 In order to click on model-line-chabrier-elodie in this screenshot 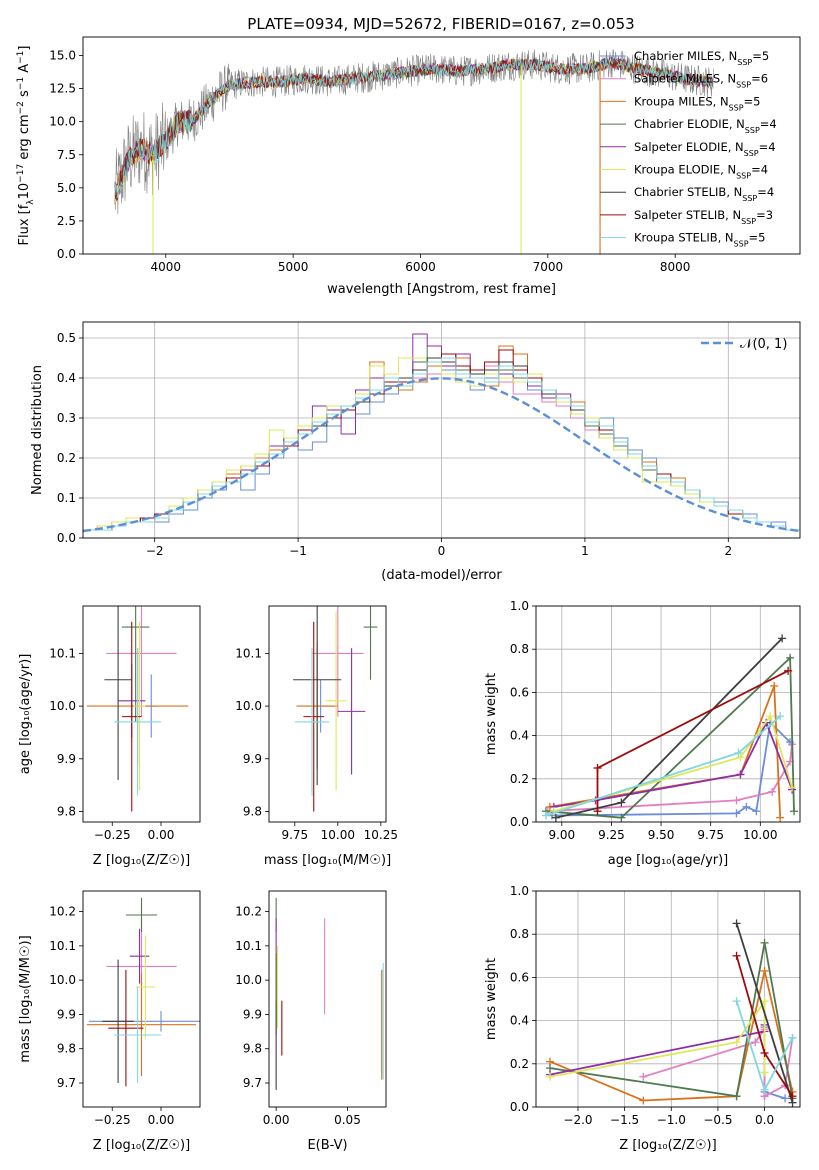, I will do `click(414, 125)`.